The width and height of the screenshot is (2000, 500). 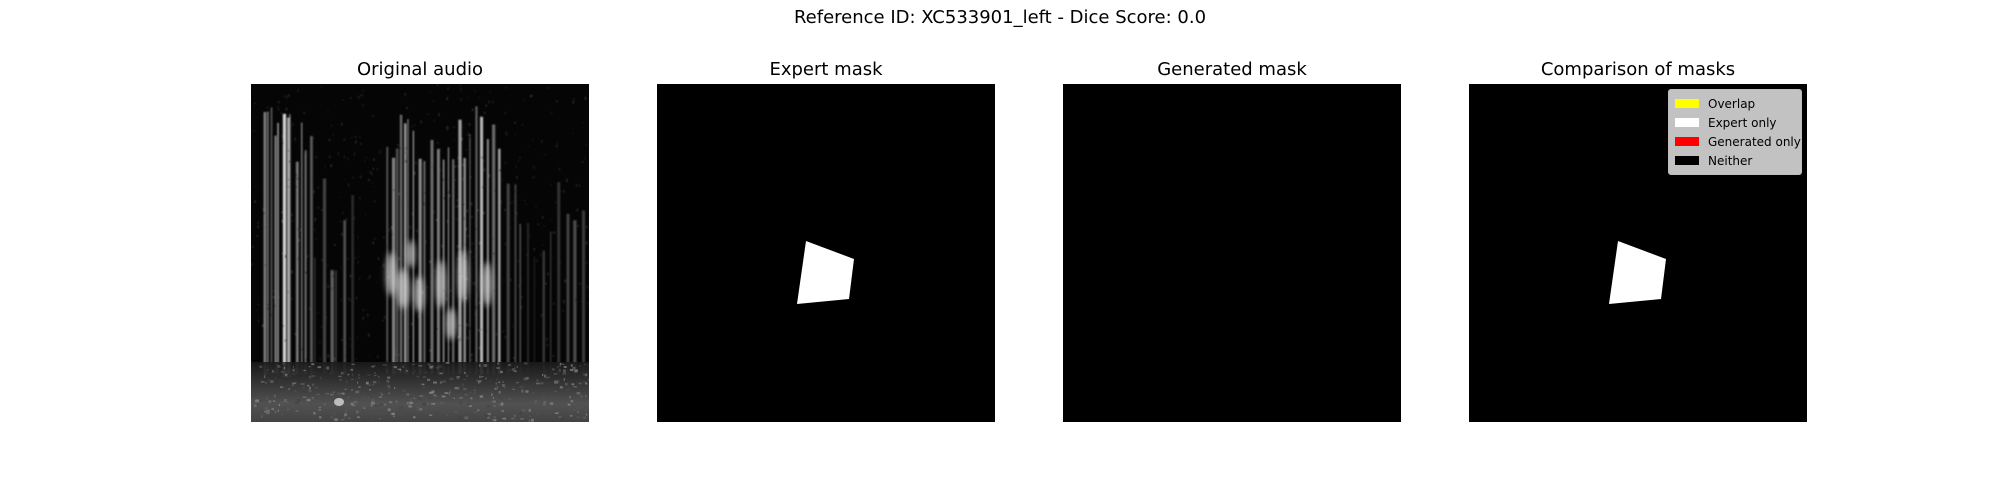 I want to click on legend-item-expert-only: Expert only, so click(x=1735, y=122).